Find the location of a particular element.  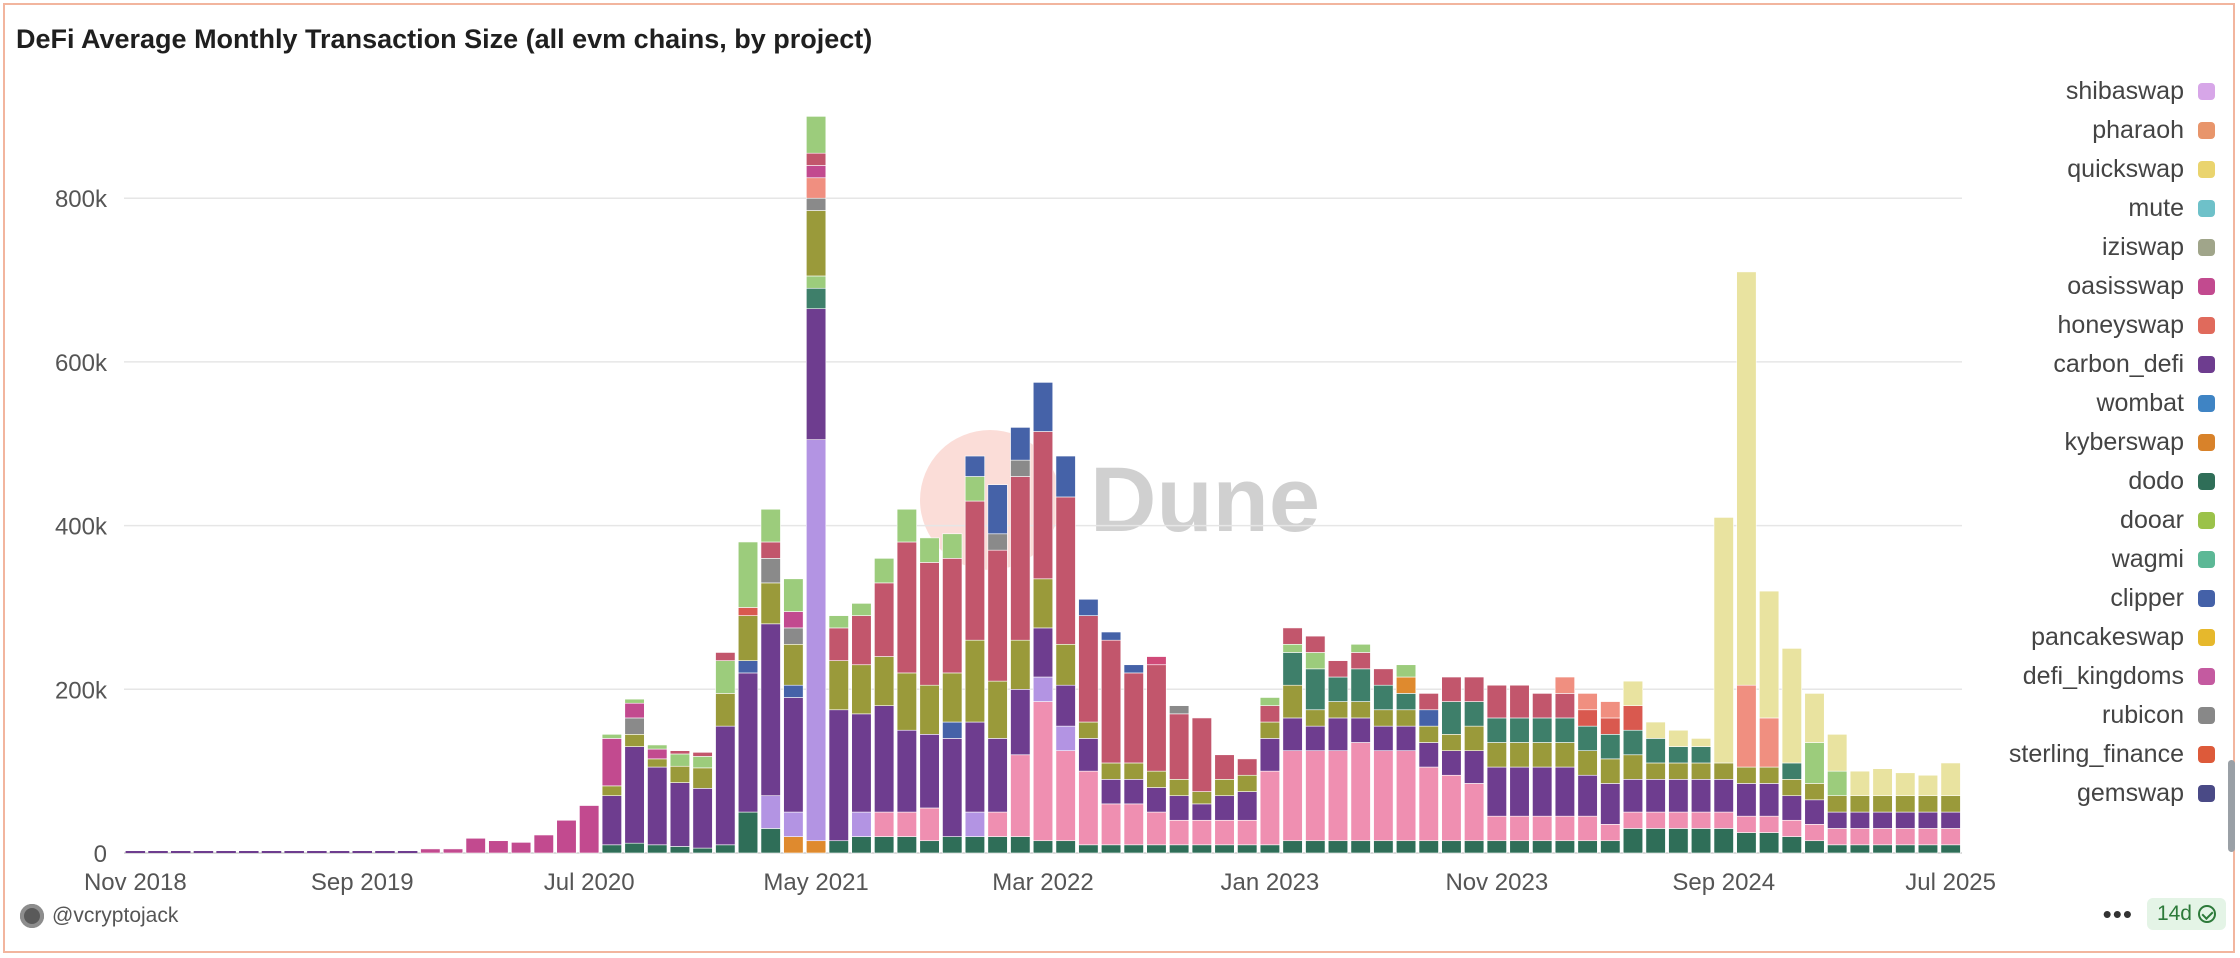

legend-item: oasisswap is located at coordinates (2141, 286).